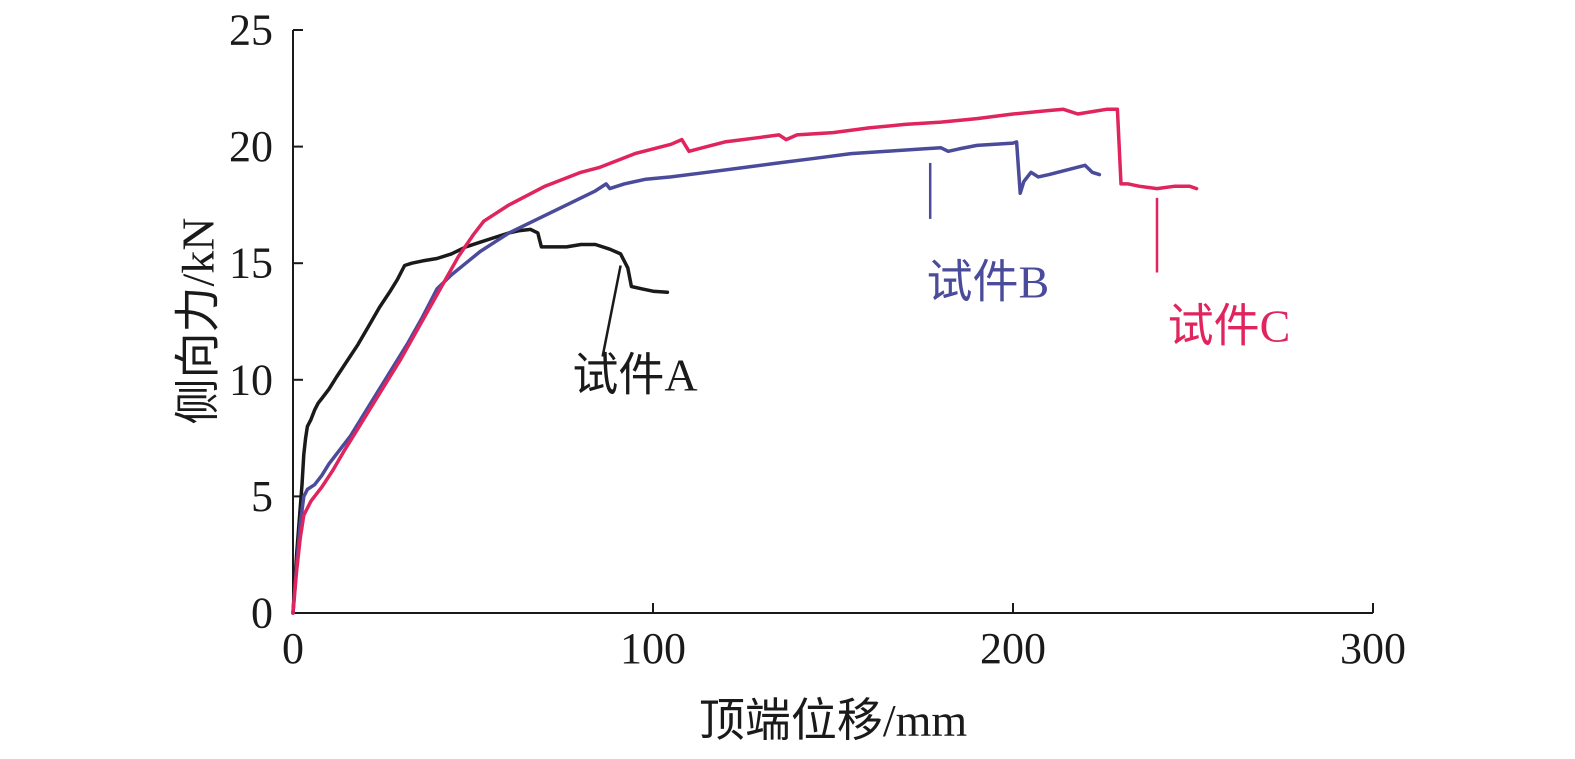  What do you see at coordinates (844, 638) in the screenshot?
I see `x-ticks: 0 100 200 300` at bounding box center [844, 638].